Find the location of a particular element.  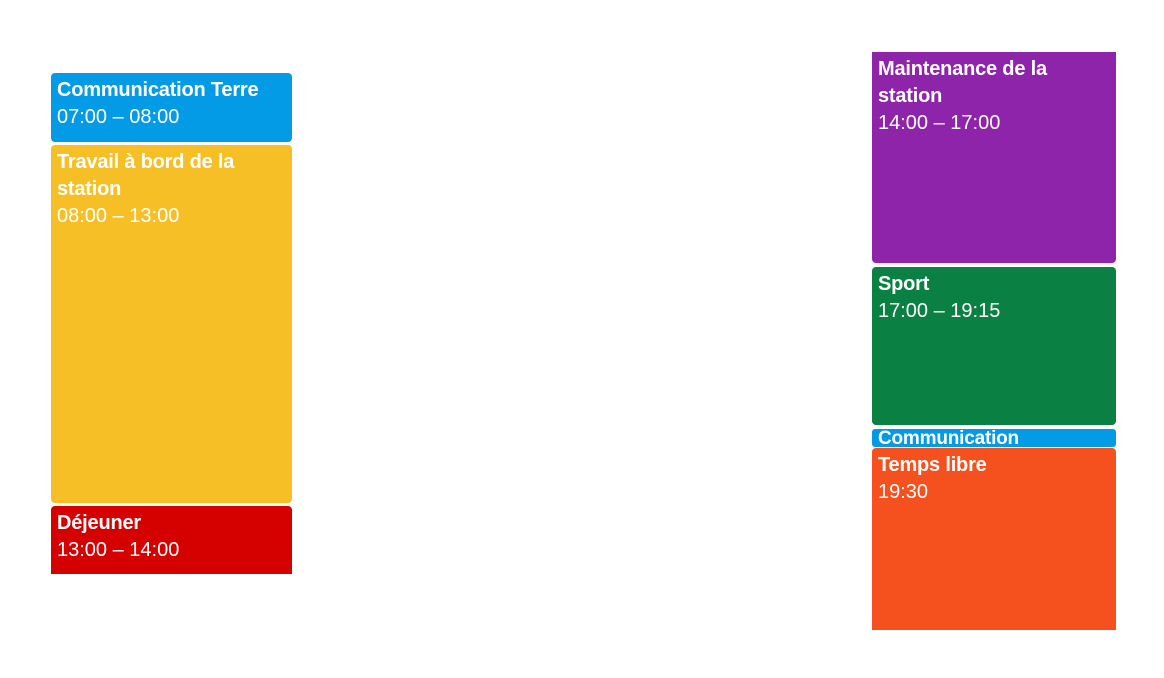

event-communication: Communication is located at coordinates (994, 438).